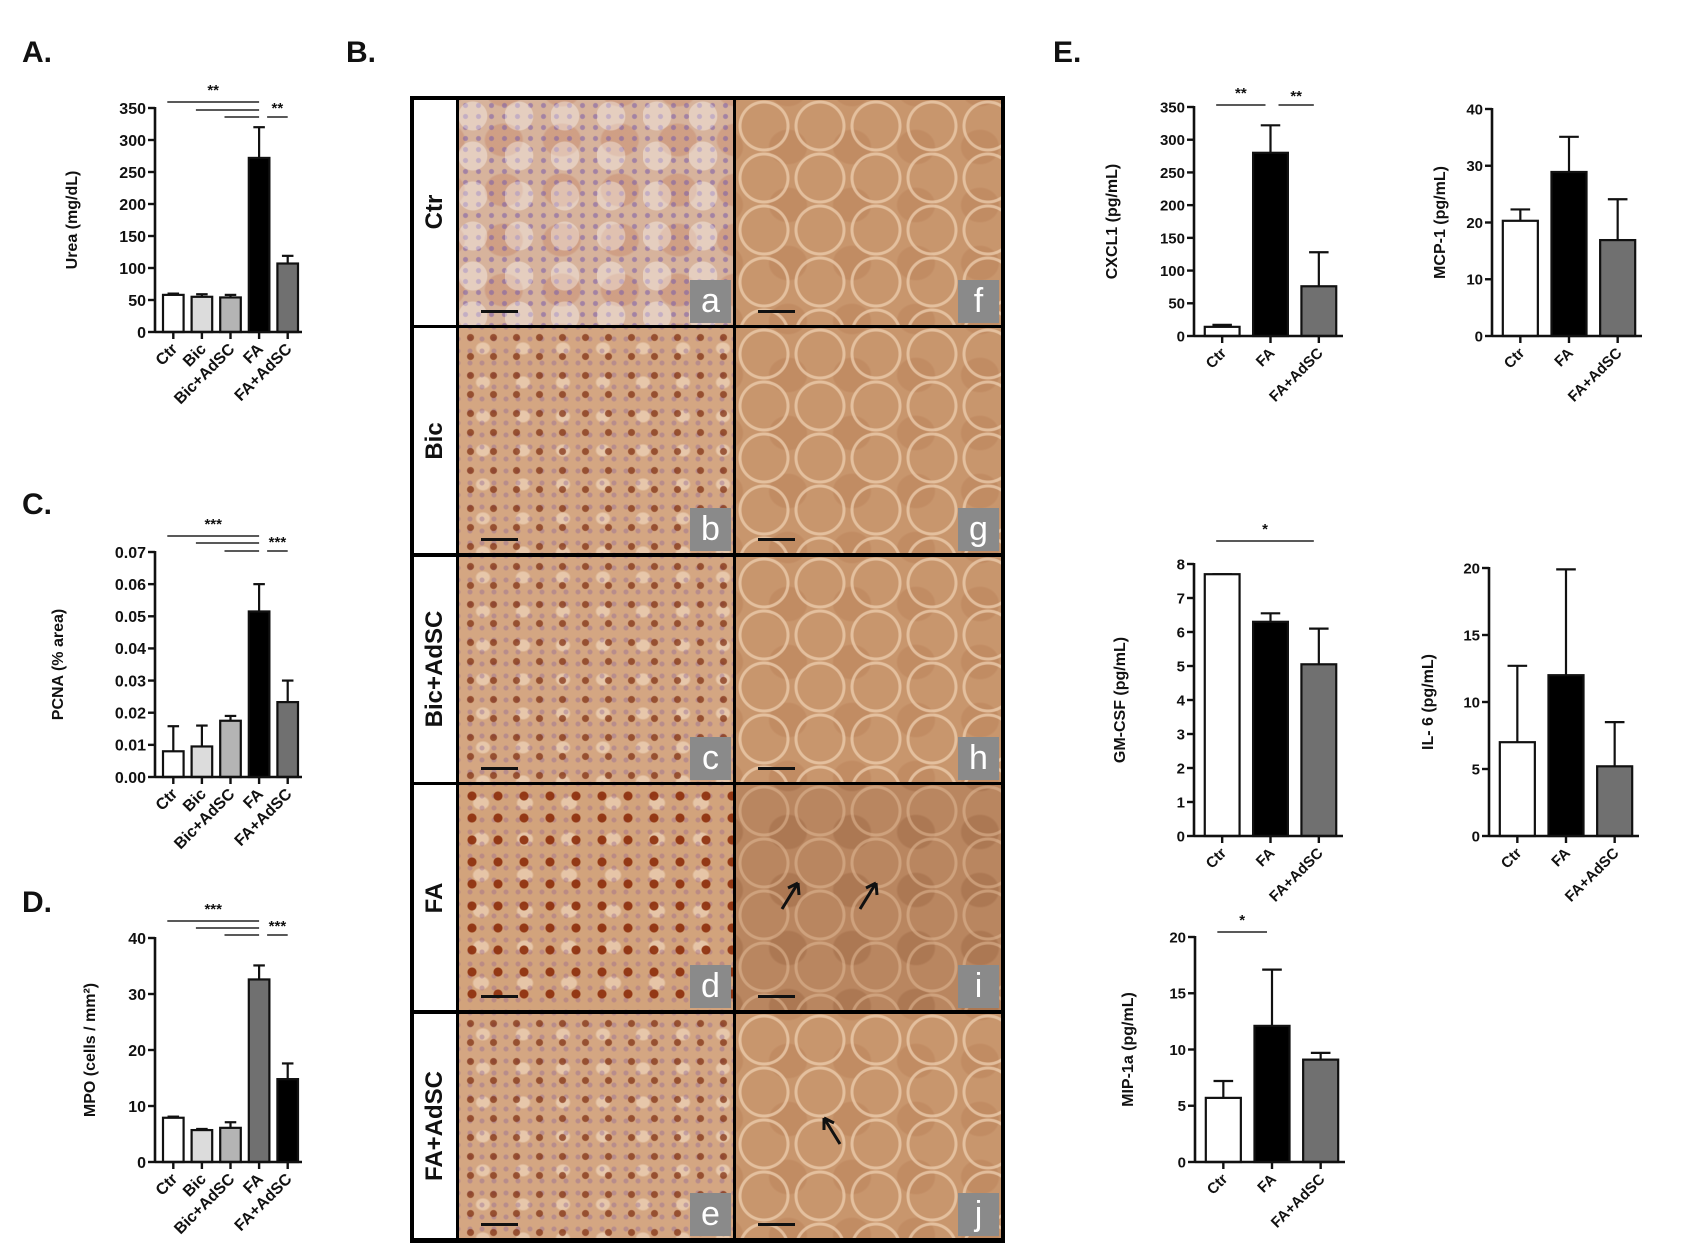 The width and height of the screenshot is (1684, 1248). I want to click on y-axis-label: Urea (mg/dL), so click(72, 220).